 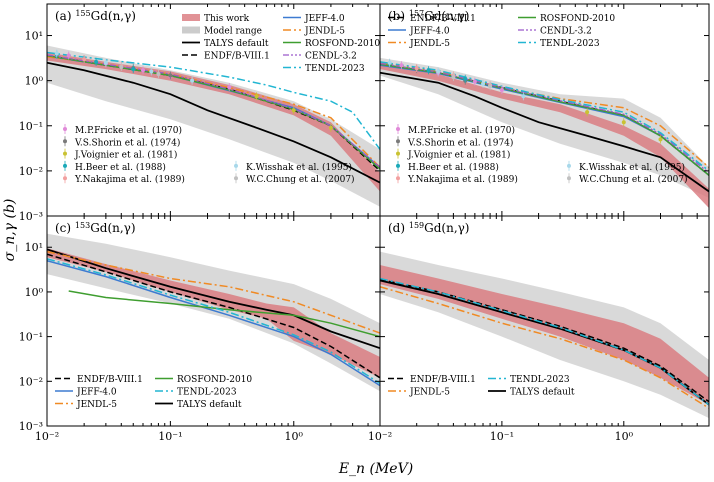 I want to click on panel-c-series-rosfond-2010, so click(x=224, y=314).